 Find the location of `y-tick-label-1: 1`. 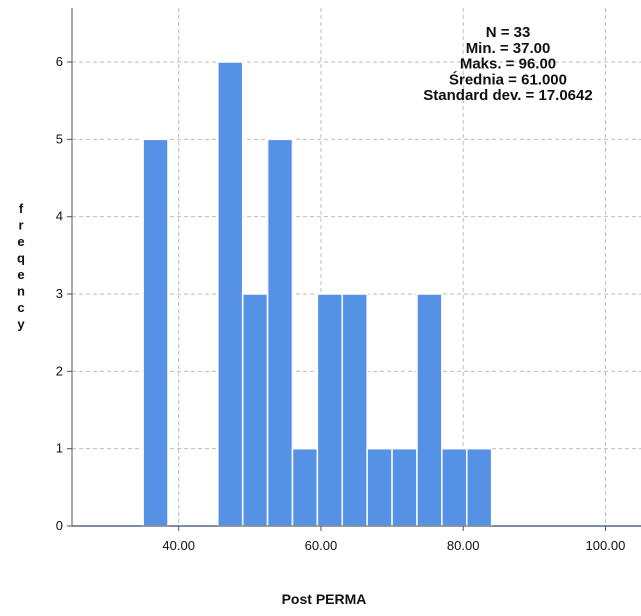

y-tick-label-1: 1 is located at coordinates (59, 448).